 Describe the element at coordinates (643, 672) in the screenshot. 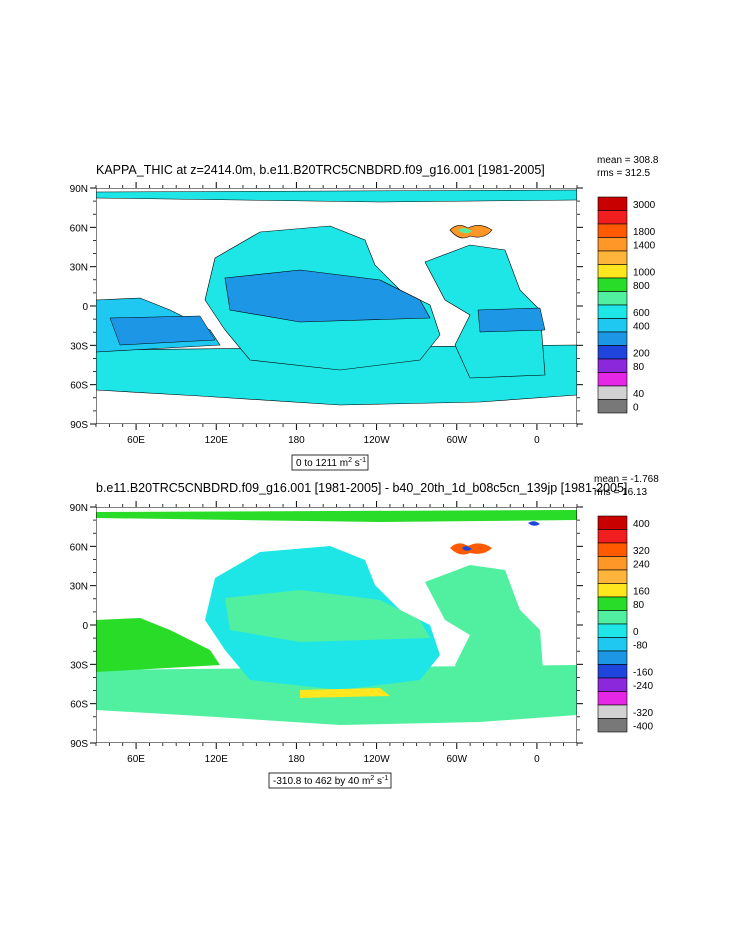

I see `colorbar-label: -160` at that location.